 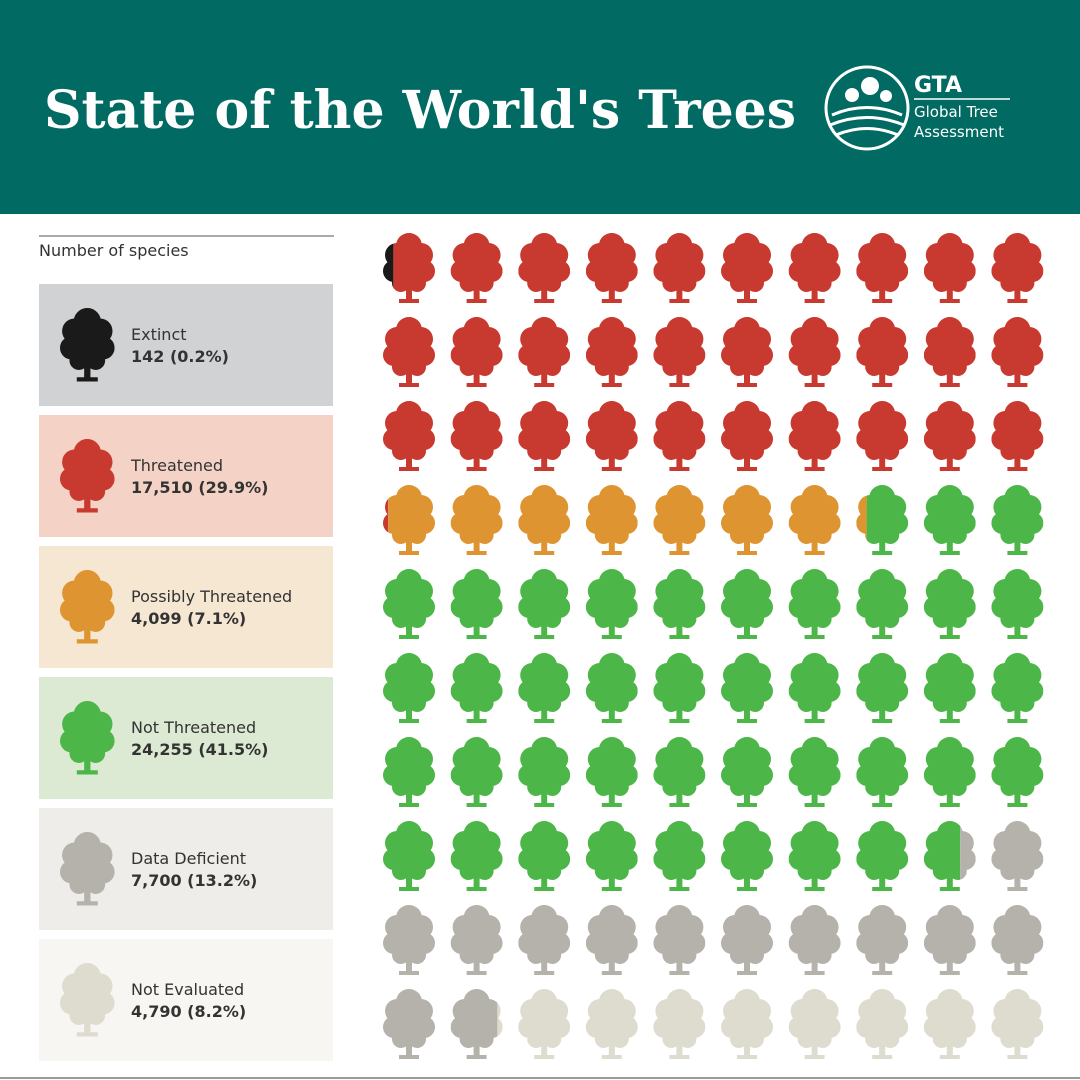 What do you see at coordinates (211, 596) in the screenshot?
I see `legend-label: Possibly Threatened` at bounding box center [211, 596].